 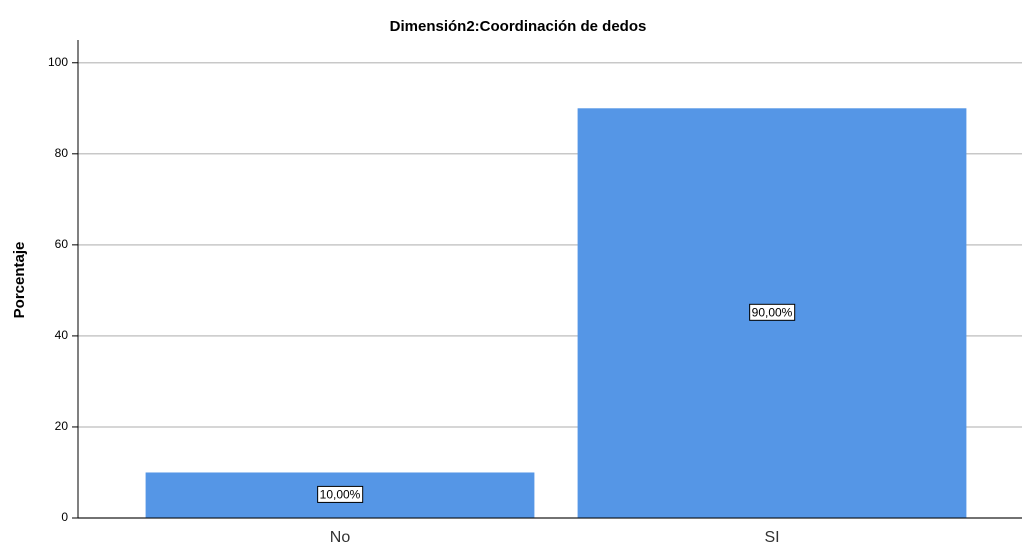 What do you see at coordinates (62, 335) in the screenshot?
I see `y-tick-label: 40` at bounding box center [62, 335].